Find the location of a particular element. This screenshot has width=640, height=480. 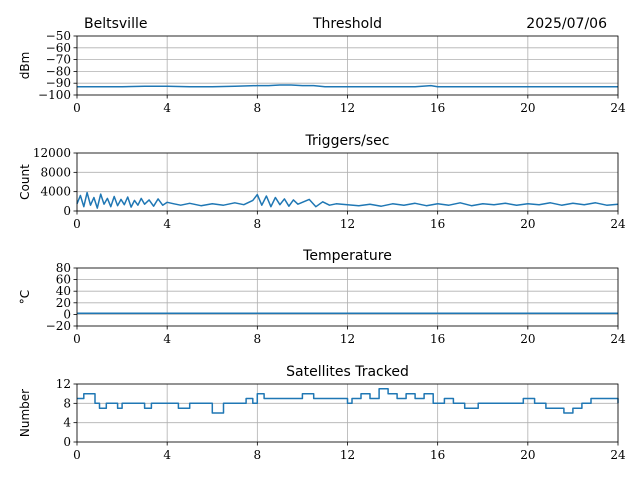

satellites-xtick-label-0: 0 is located at coordinates (77, 455).